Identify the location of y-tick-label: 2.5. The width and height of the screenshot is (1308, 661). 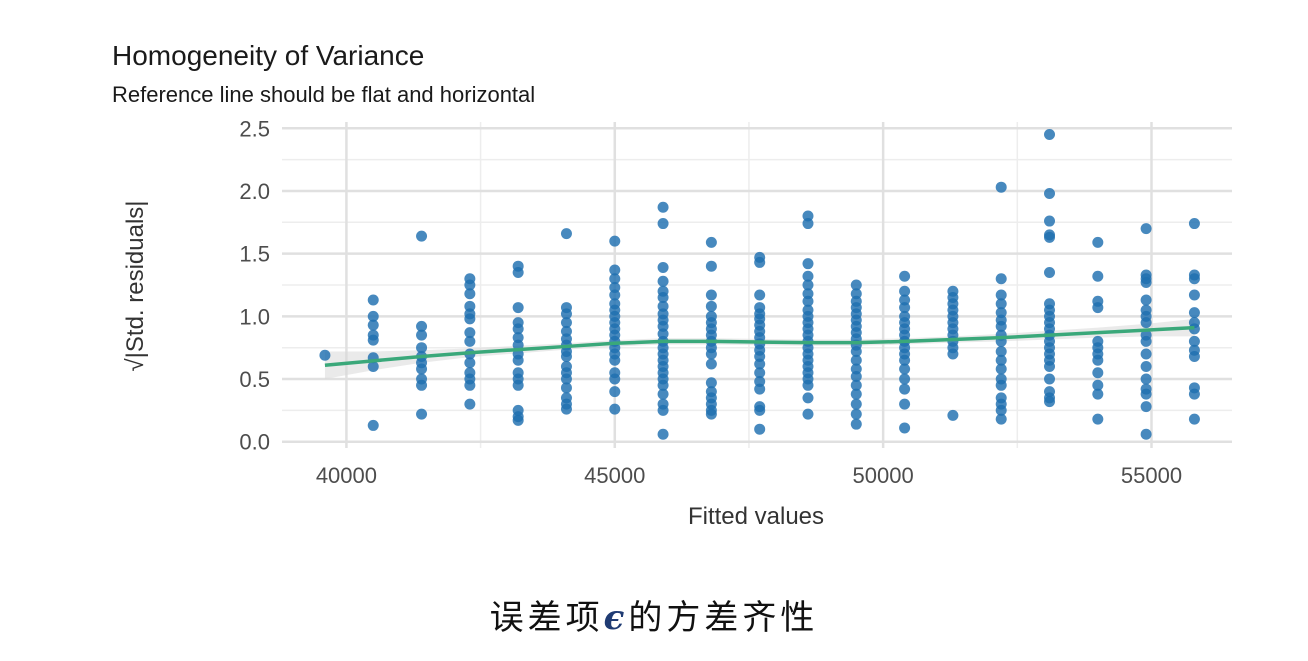
(254, 128).